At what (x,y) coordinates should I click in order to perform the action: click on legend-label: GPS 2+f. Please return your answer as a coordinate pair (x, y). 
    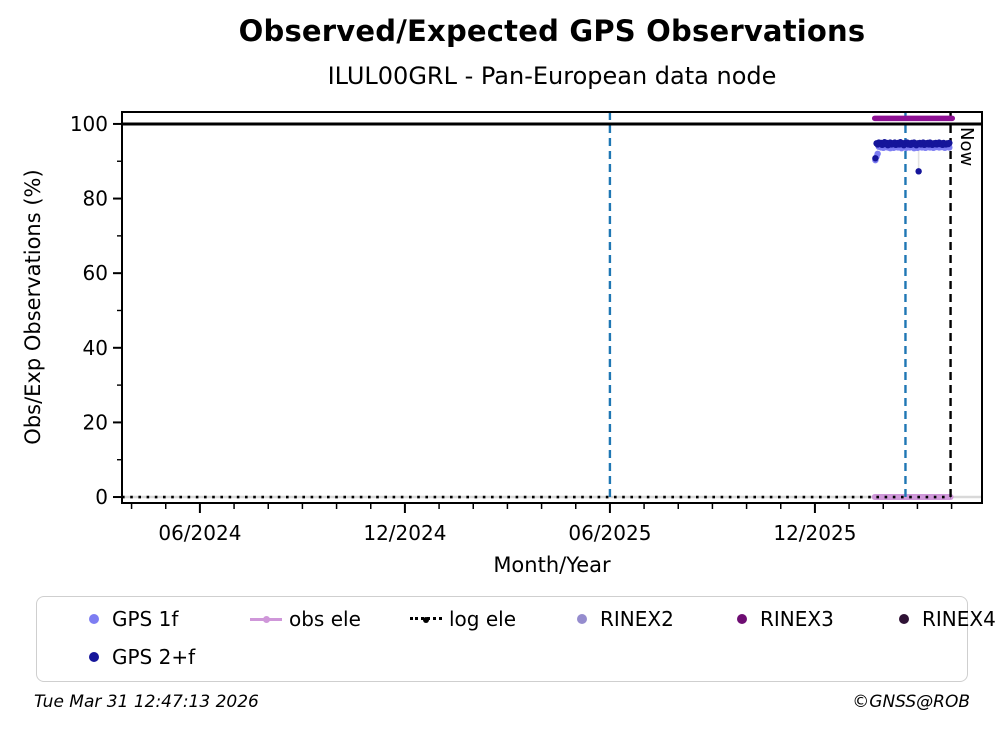
    Looking at the image, I should click on (154, 657).